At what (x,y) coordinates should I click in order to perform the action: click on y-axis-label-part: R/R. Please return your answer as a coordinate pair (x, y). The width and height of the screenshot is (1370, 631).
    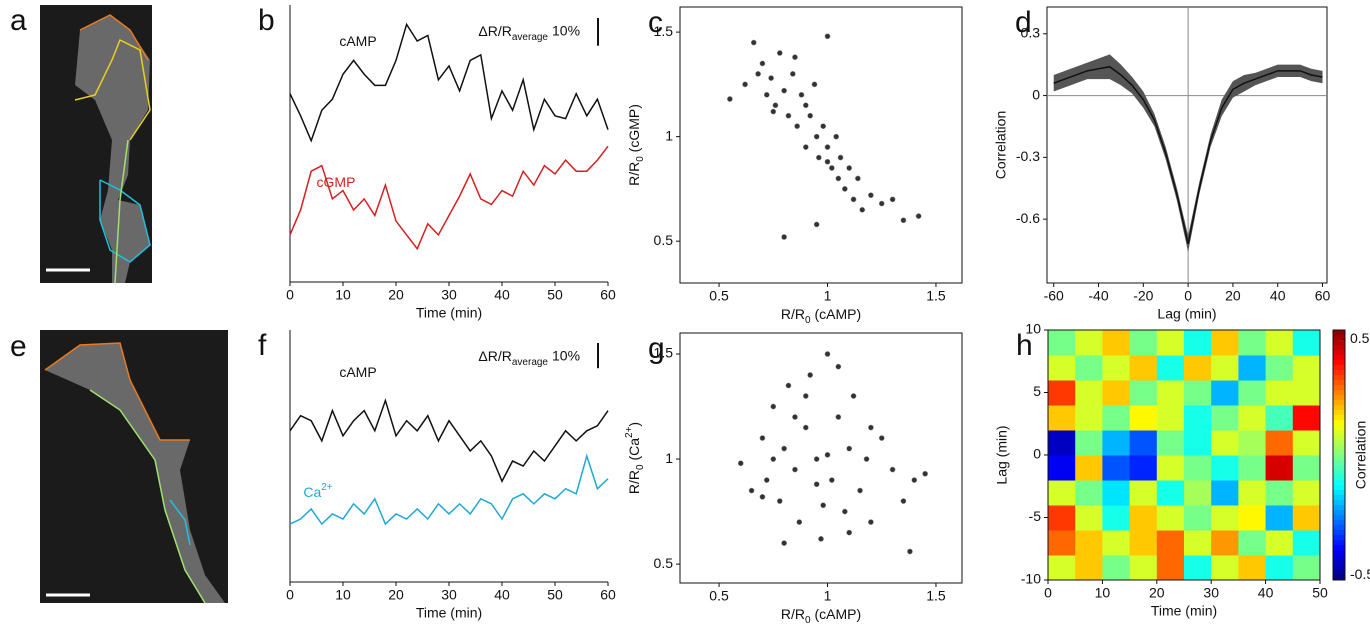
    Looking at the image, I should click on (634, 174).